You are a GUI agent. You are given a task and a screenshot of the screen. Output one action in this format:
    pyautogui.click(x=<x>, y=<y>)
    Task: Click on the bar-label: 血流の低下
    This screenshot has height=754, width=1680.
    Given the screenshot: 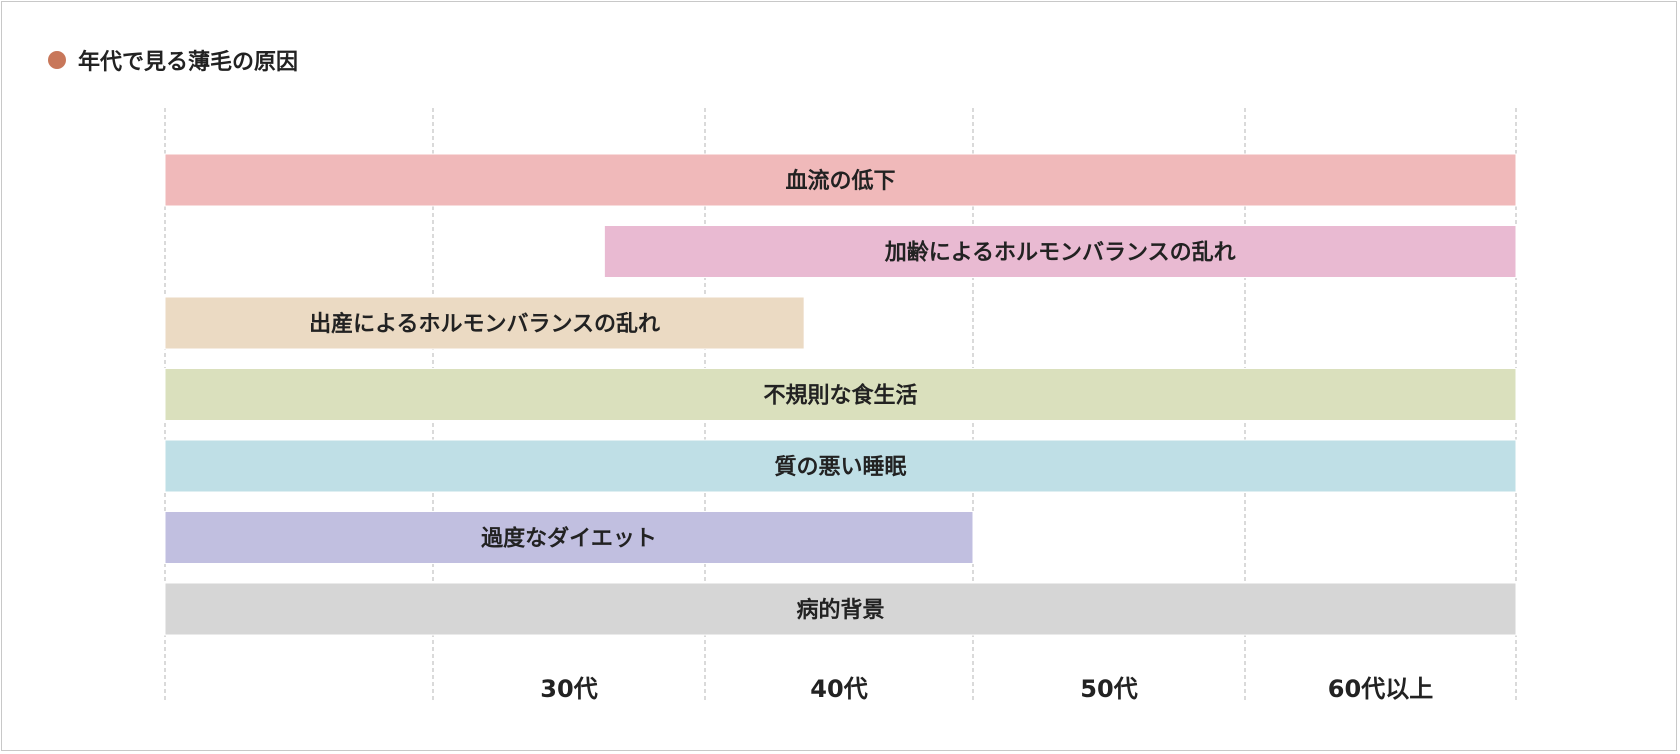 What is the action you would take?
    pyautogui.click(x=840, y=181)
    